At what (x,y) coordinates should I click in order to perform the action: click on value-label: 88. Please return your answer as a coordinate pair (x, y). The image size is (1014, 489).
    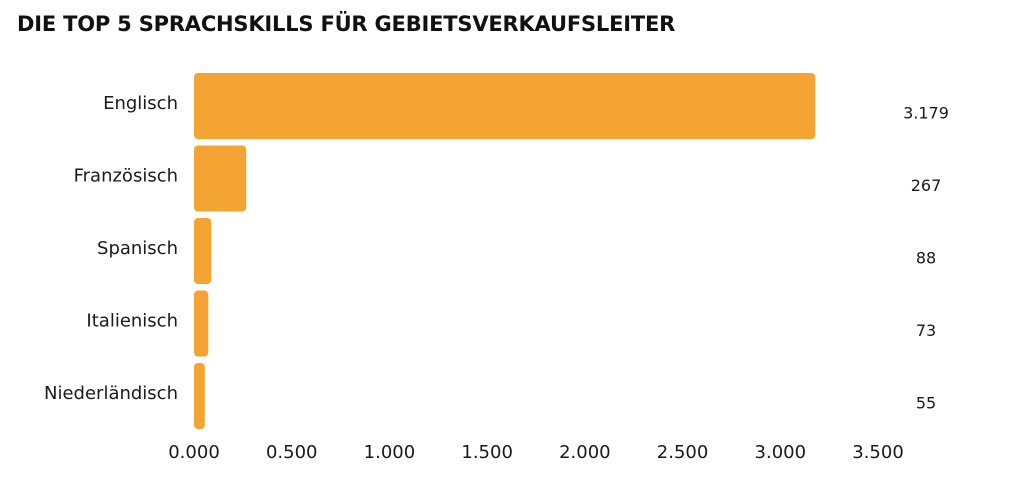
    Looking at the image, I should click on (926, 258).